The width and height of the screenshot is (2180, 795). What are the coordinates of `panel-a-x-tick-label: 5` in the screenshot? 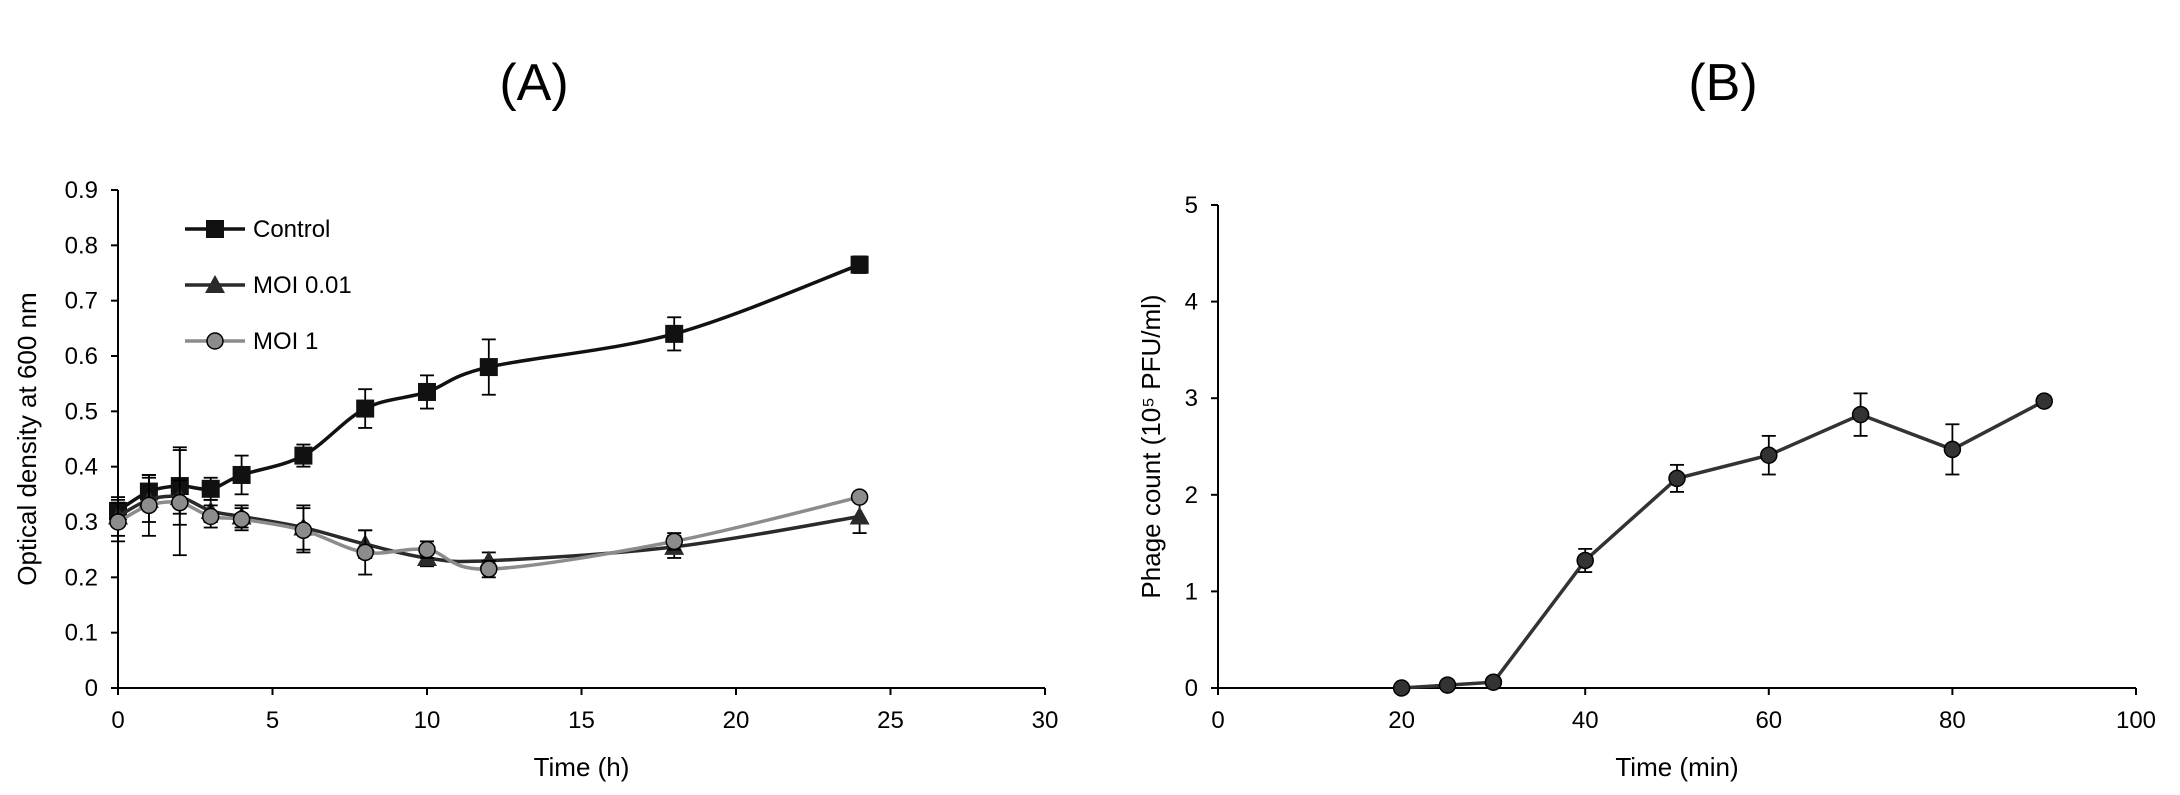 It's located at (272, 720).